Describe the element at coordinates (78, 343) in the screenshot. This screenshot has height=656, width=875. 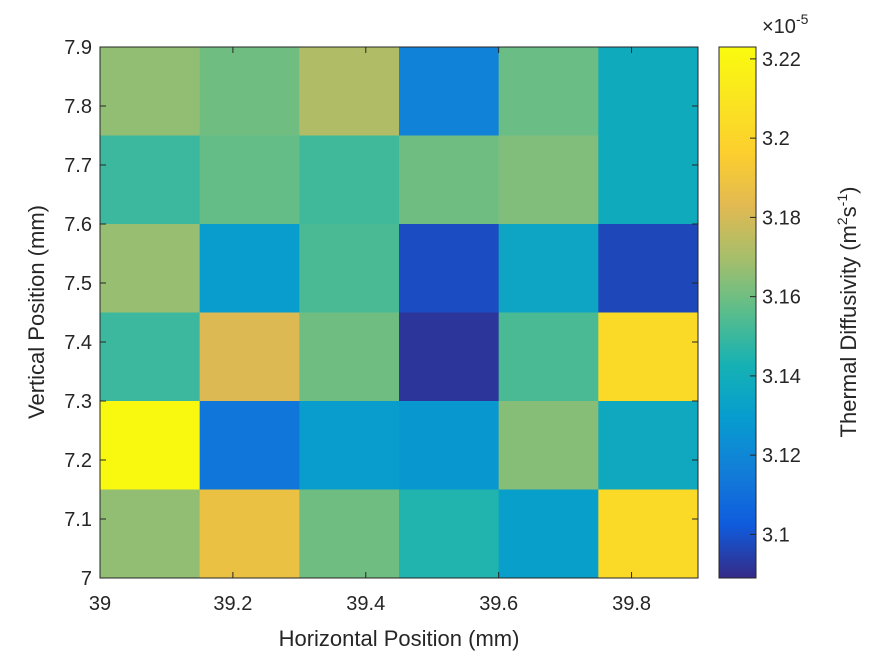
I see `y-tick-label: 7.4` at that location.